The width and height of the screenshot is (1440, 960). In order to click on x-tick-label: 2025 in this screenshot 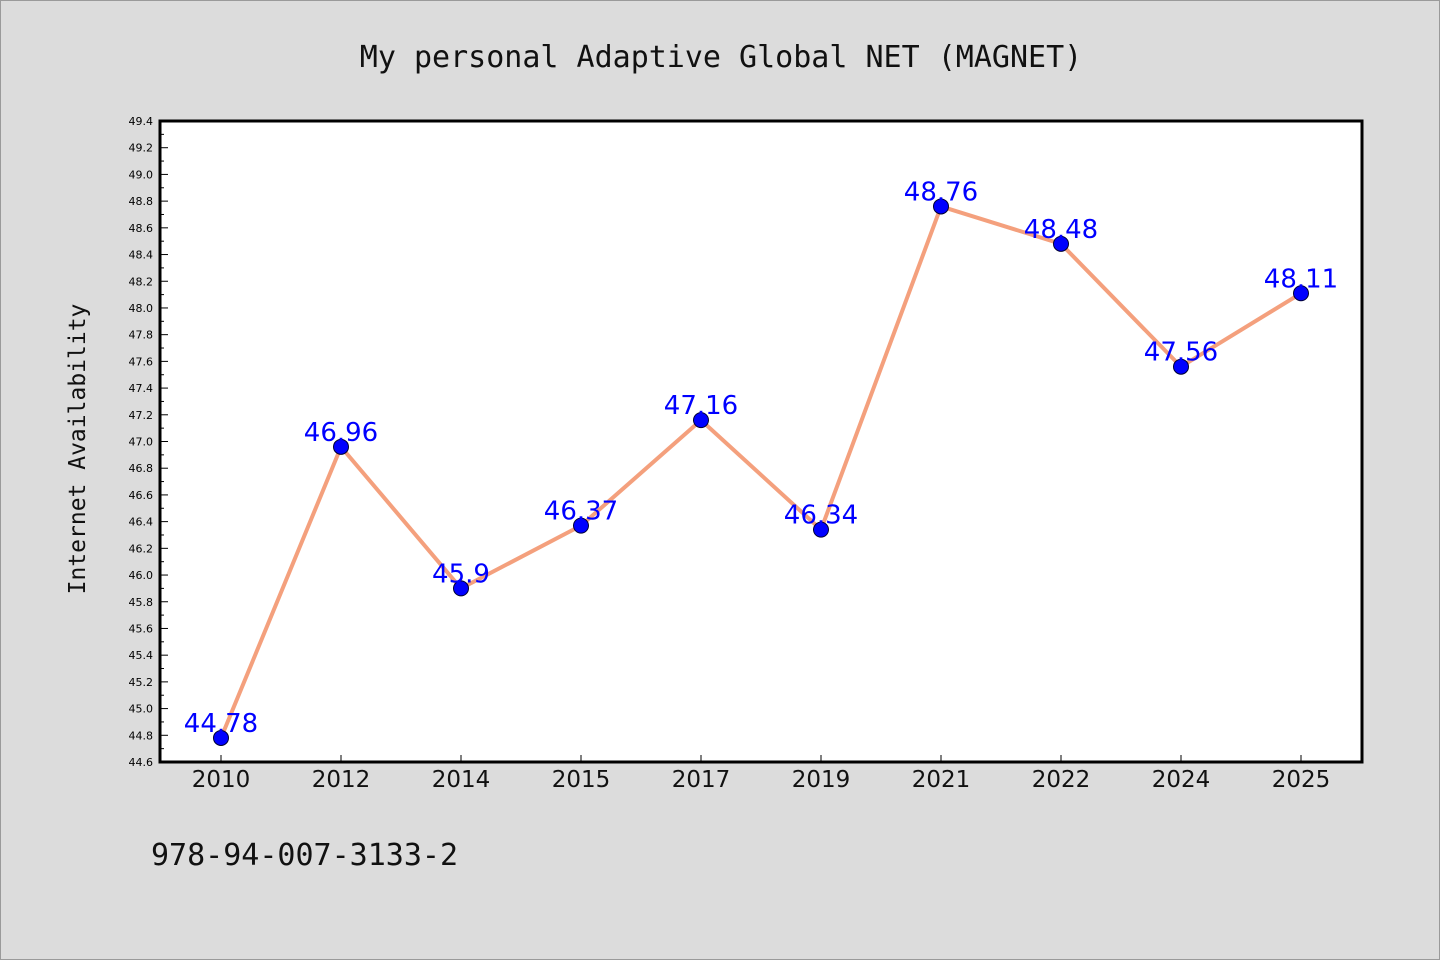, I will do `click(1301, 780)`.